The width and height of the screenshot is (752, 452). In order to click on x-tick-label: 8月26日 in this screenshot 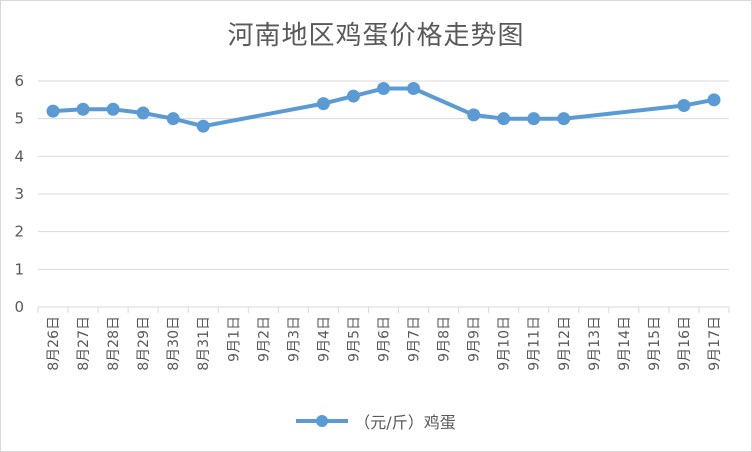, I will do `click(54, 343)`.